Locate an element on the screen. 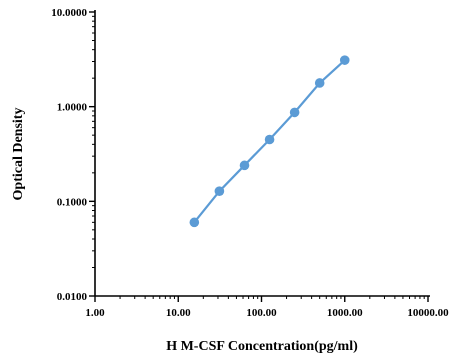 The image size is (463, 358). x-axis-title: H M-CSF Concentration(pg/ml) is located at coordinates (262, 346).